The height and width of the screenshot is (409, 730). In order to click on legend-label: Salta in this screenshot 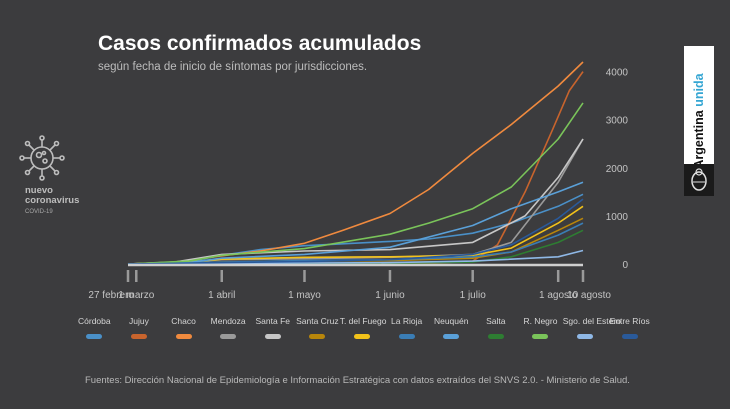, I will do `click(496, 321)`.